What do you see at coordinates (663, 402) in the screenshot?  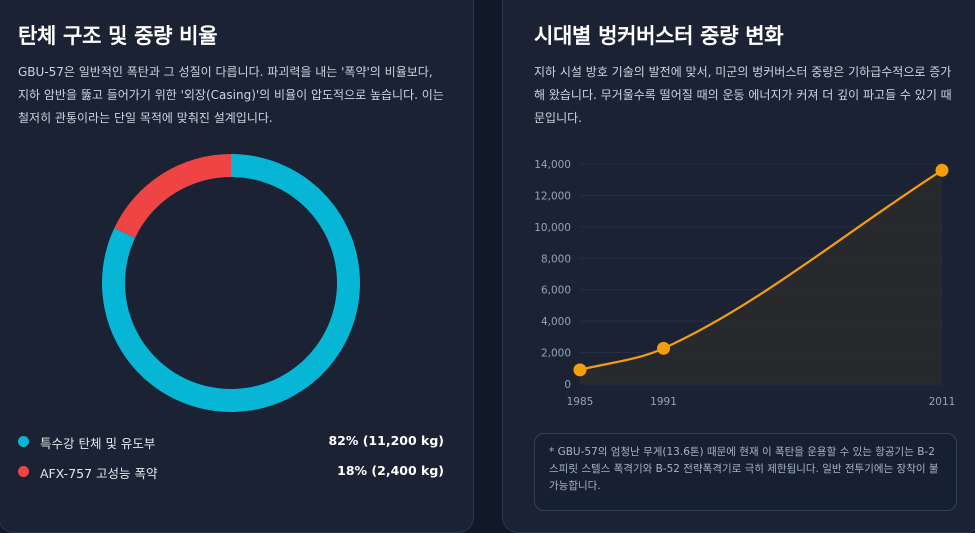 I see `x-tick-label: 1991` at bounding box center [663, 402].